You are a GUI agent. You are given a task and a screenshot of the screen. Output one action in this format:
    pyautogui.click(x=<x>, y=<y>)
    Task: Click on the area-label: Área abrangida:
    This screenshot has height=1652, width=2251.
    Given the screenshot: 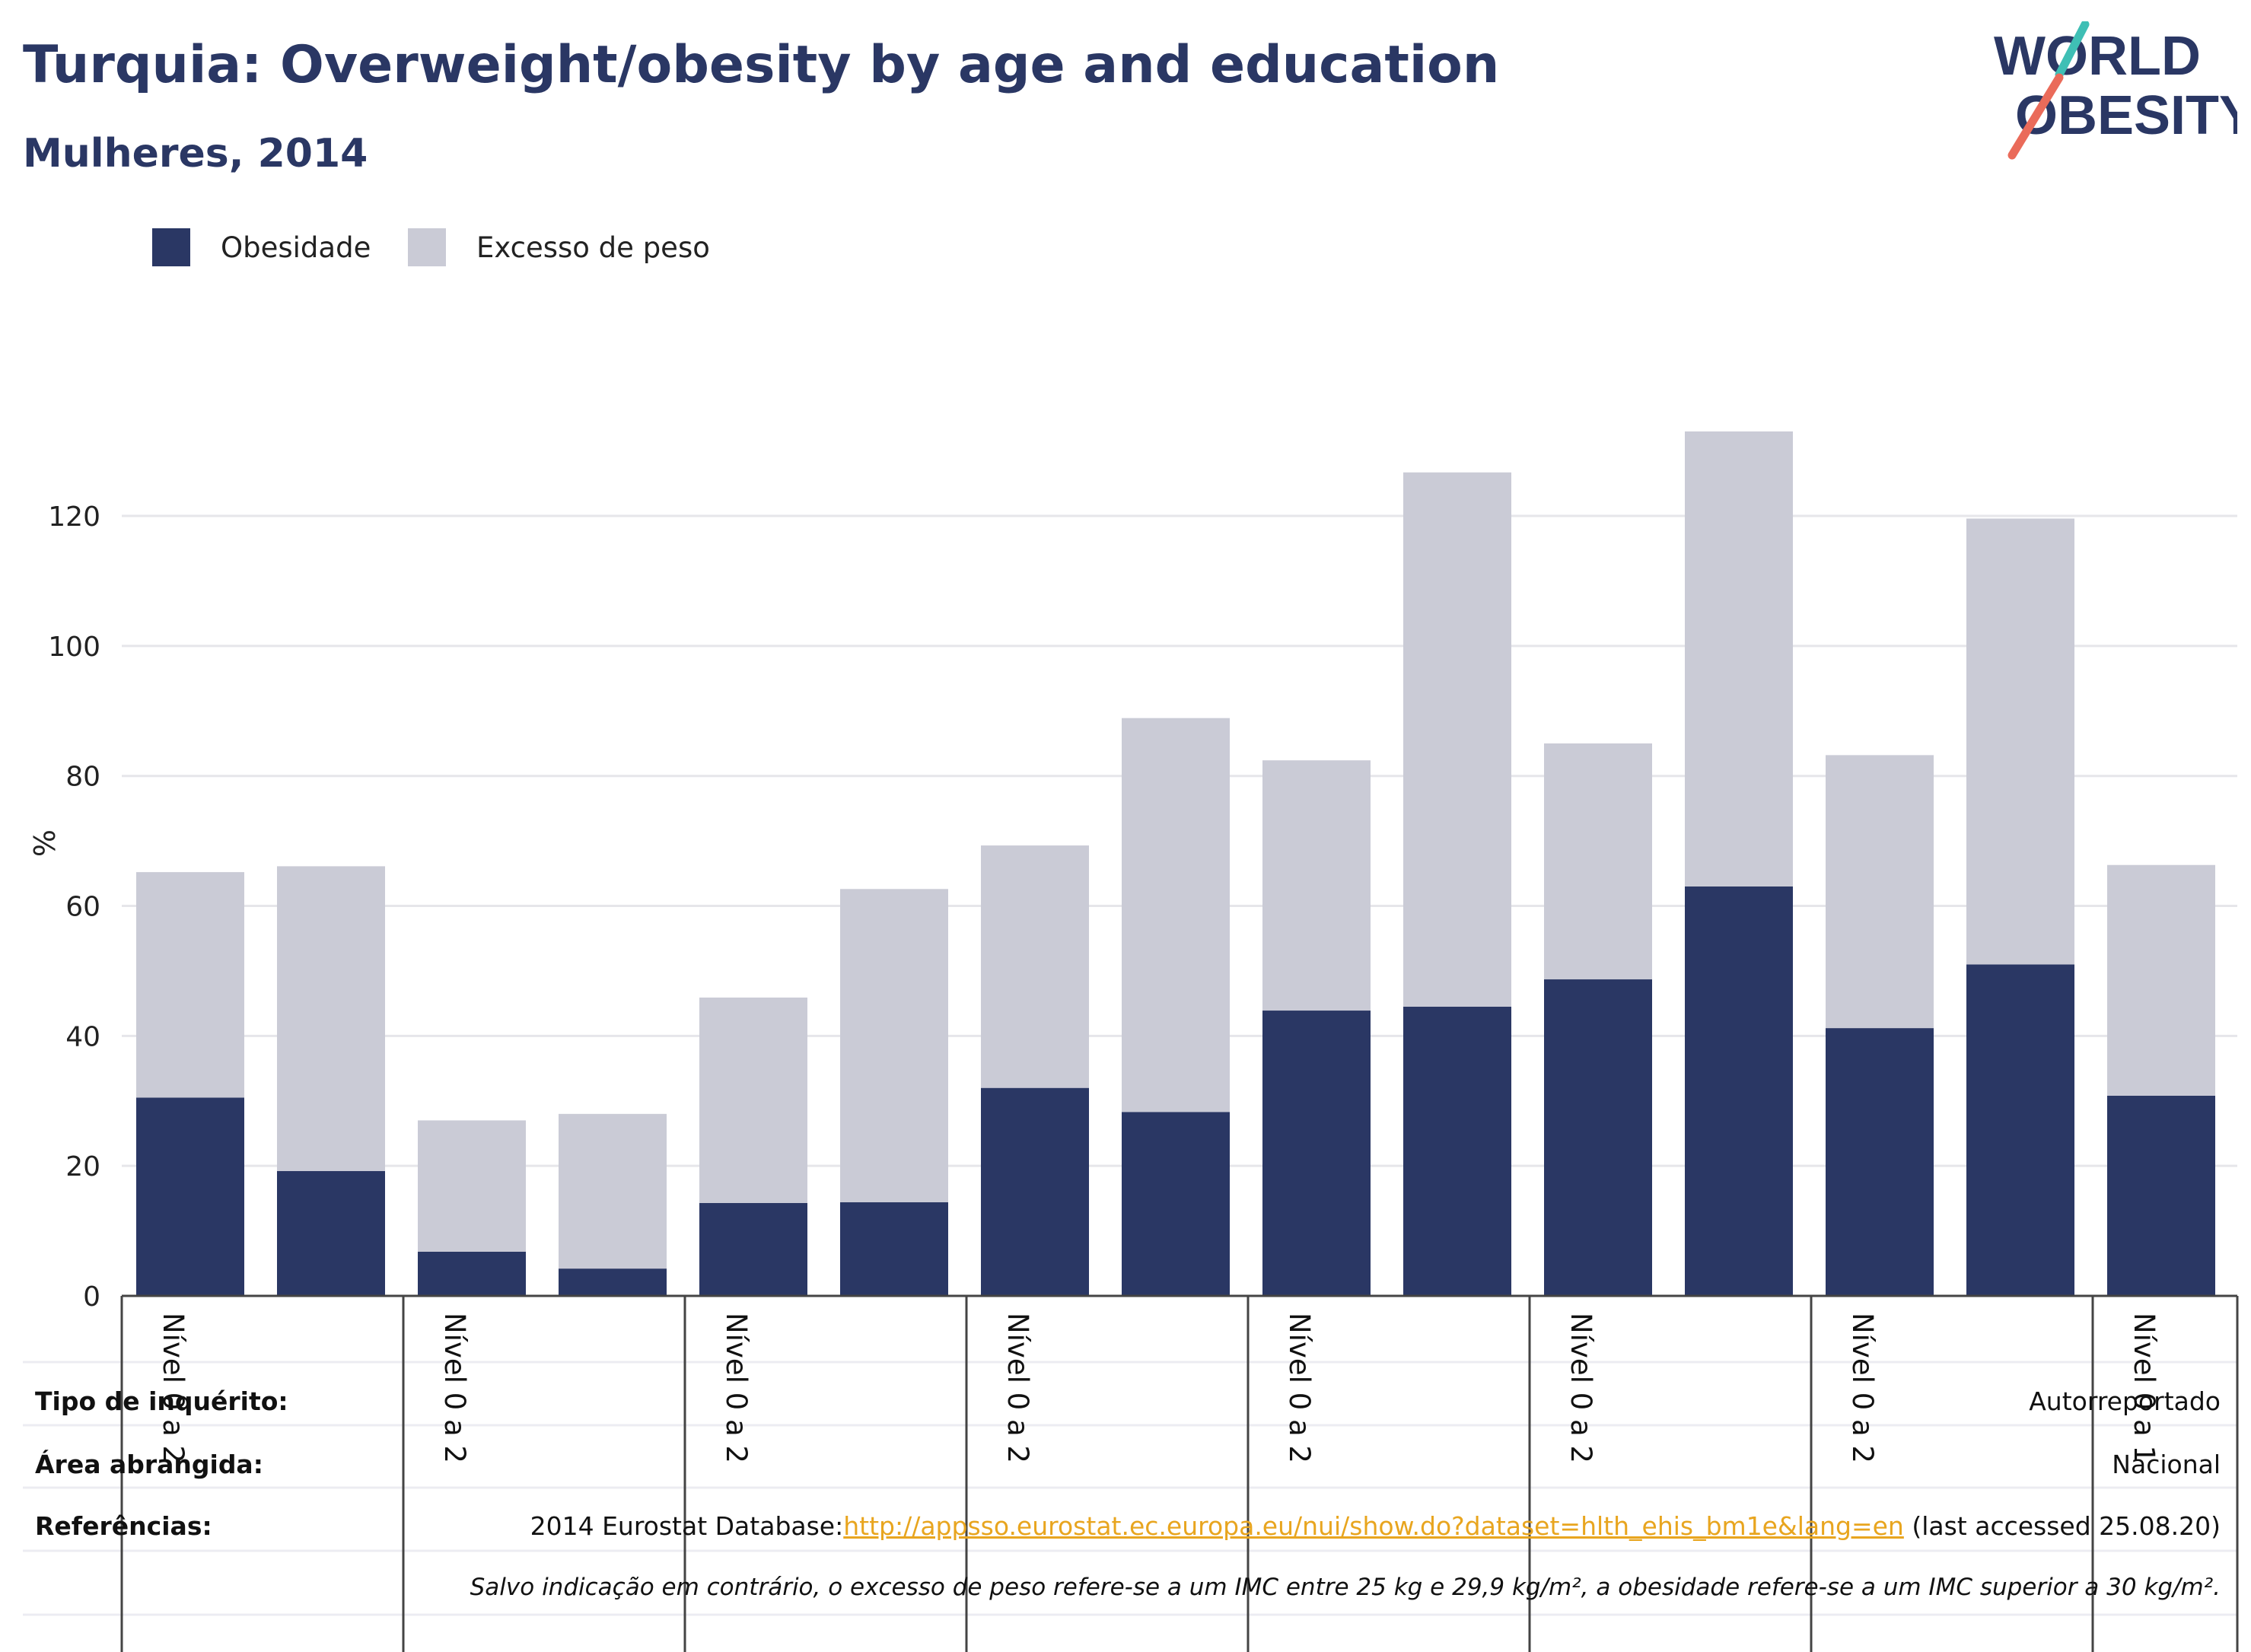 What is the action you would take?
    pyautogui.click(x=149, y=1464)
    